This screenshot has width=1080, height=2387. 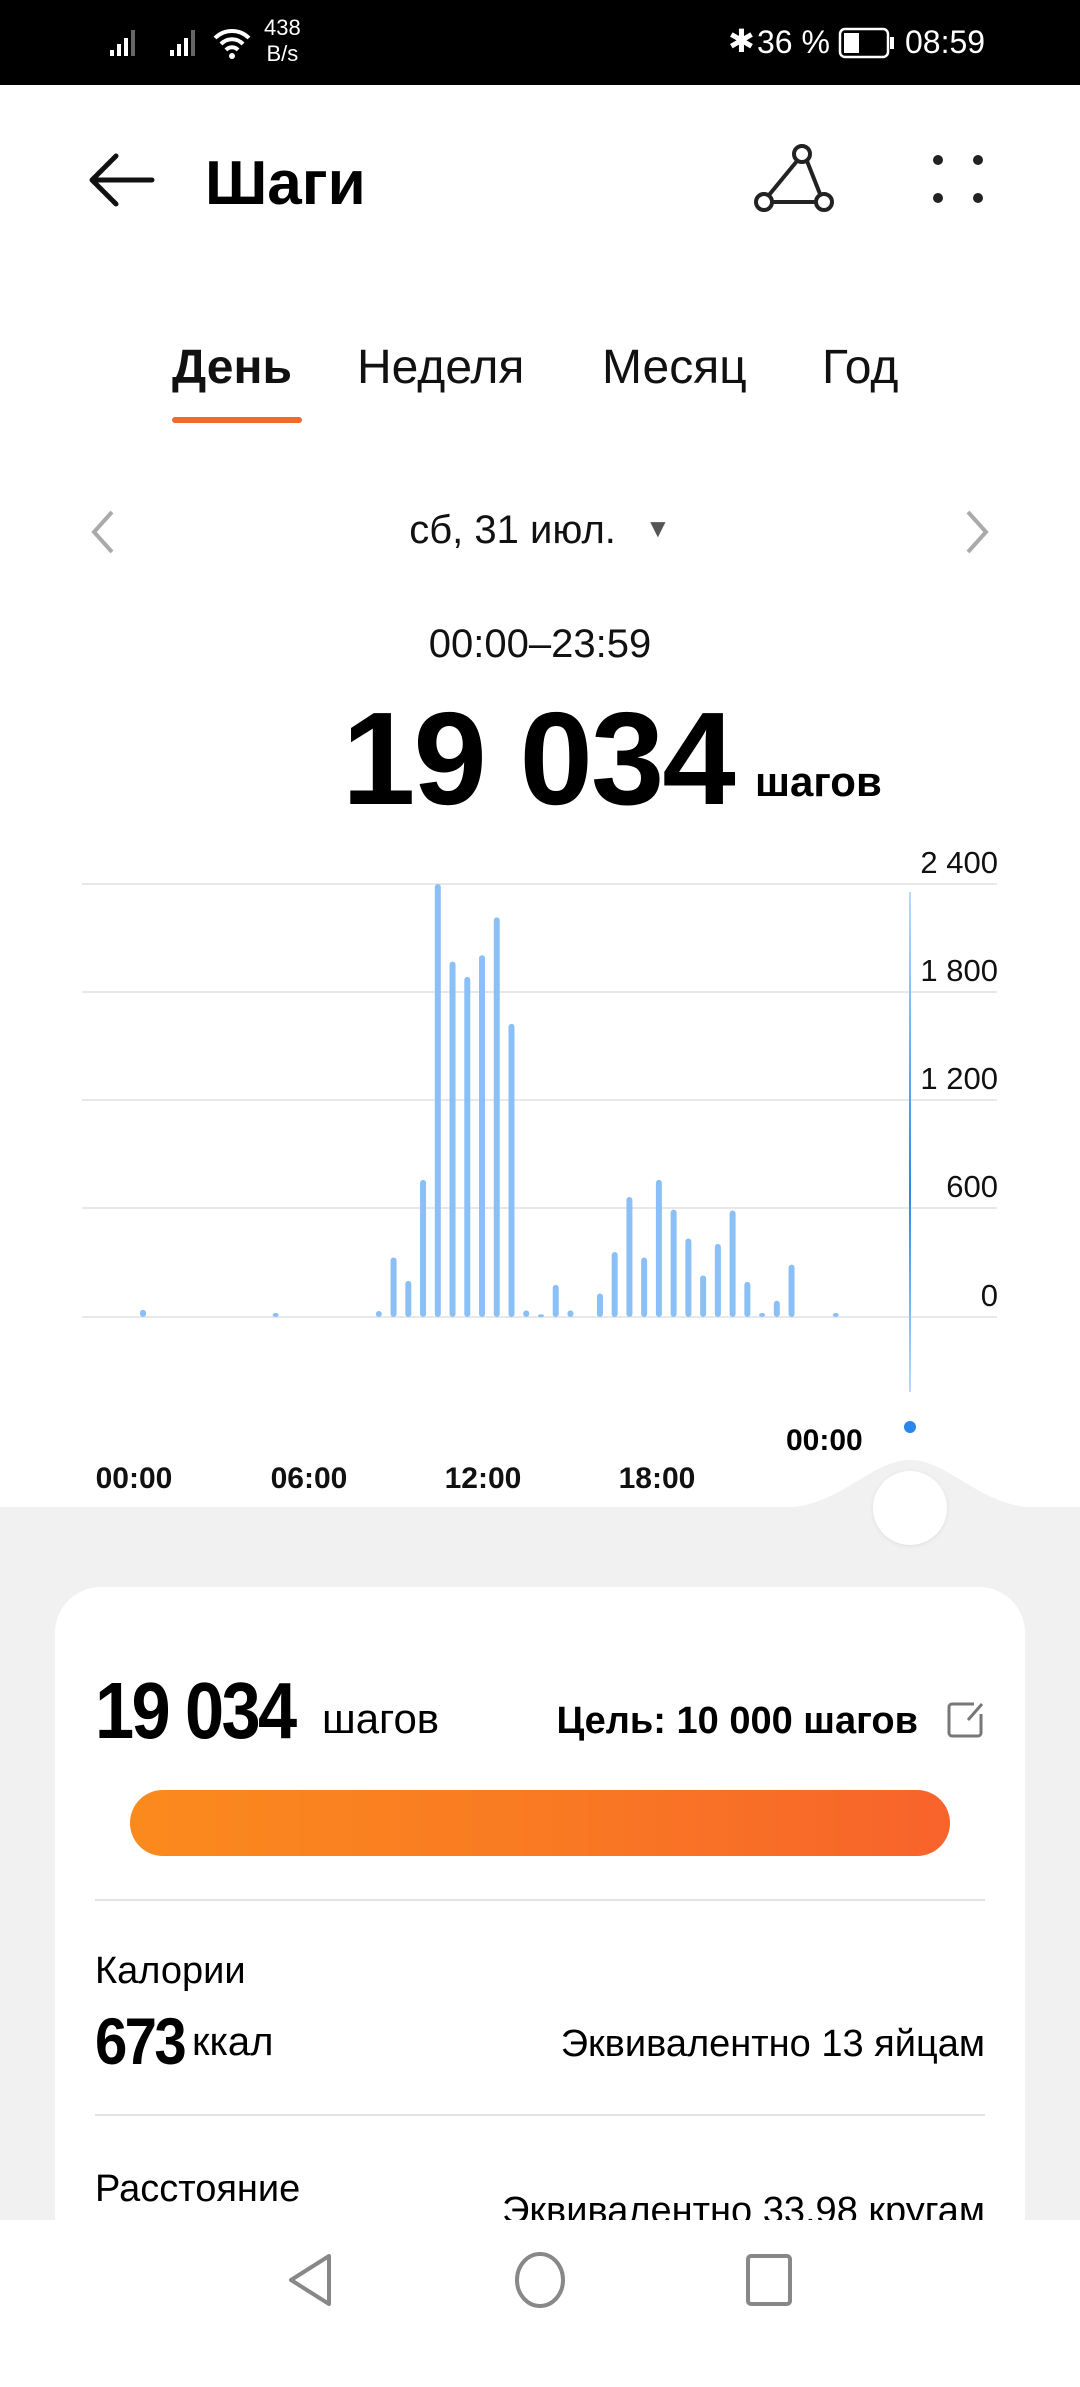 What do you see at coordinates (910, 1427) in the screenshot?
I see `time-cursor-dot` at bounding box center [910, 1427].